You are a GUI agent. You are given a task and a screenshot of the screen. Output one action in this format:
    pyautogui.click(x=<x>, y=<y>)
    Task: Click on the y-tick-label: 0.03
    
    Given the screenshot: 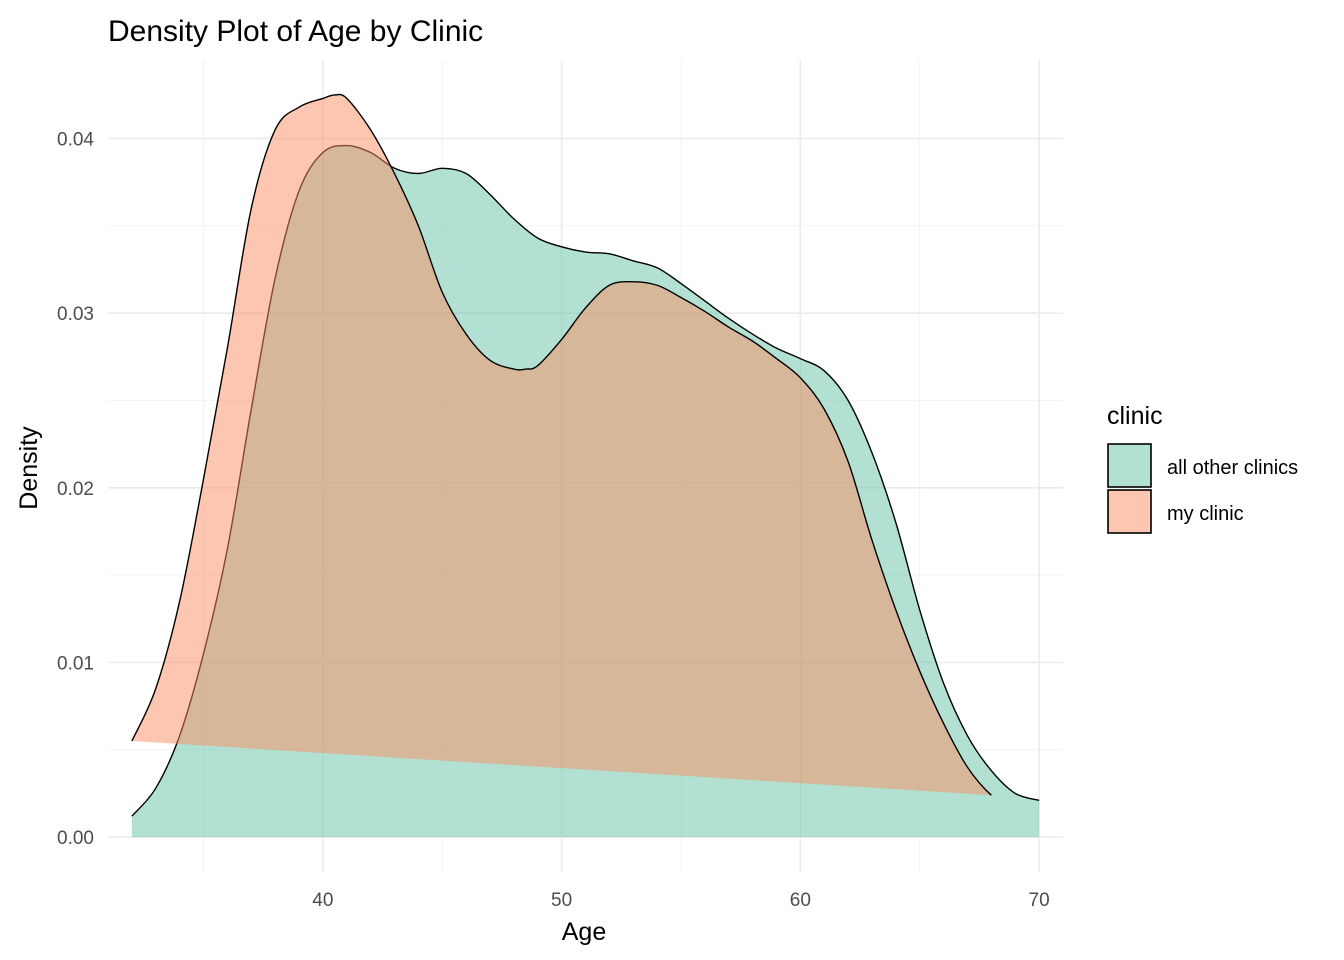 What is the action you would take?
    pyautogui.click(x=75, y=314)
    